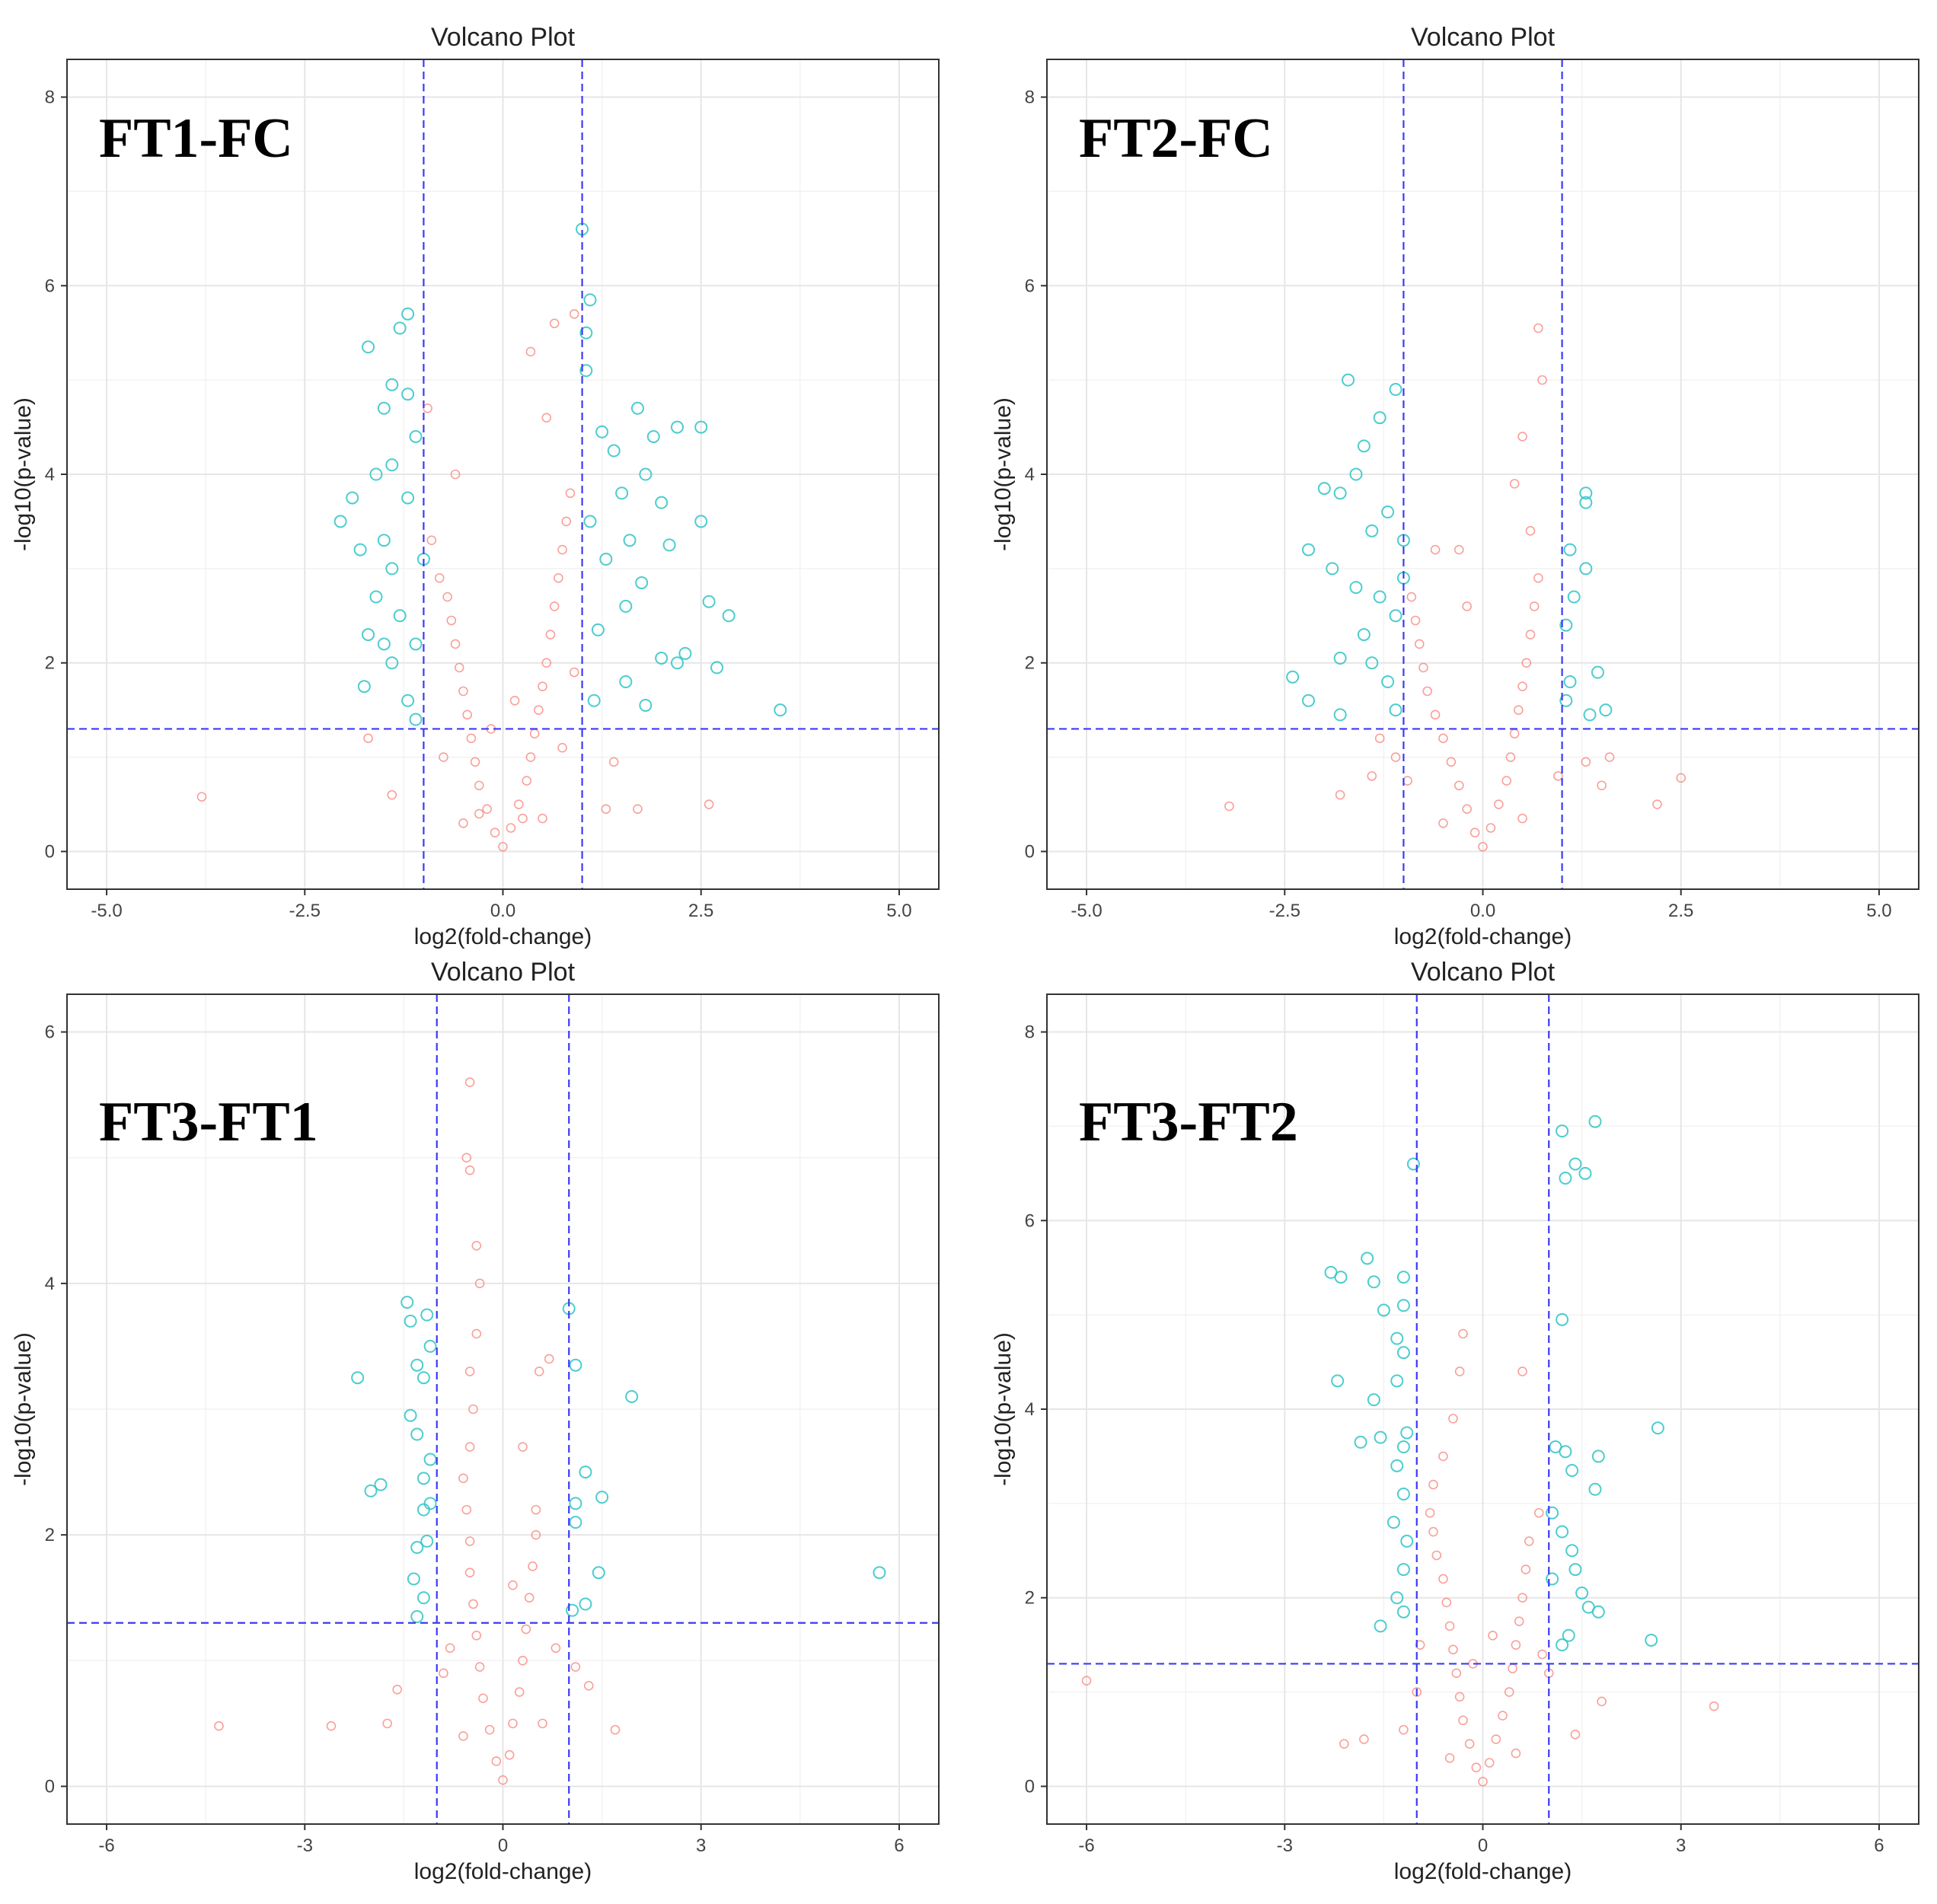 The height and width of the screenshot is (1904, 1937). What do you see at coordinates (50, 851) in the screenshot?
I see `y-tick-label: 0` at bounding box center [50, 851].